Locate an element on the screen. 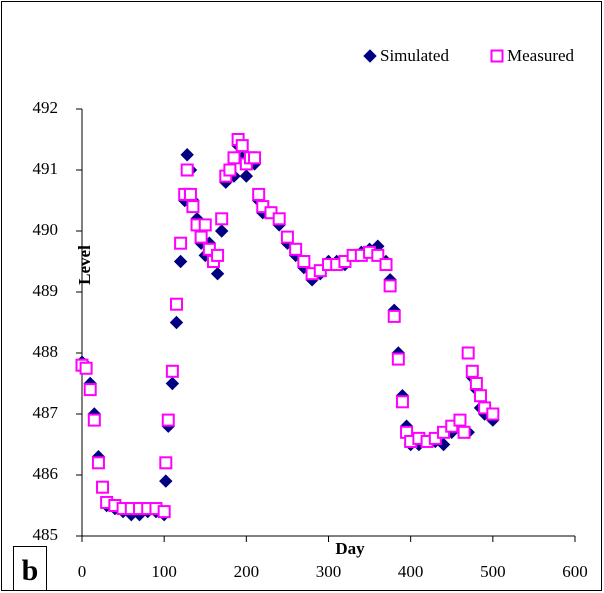  x-tick-label: 100 is located at coordinates (164, 571).